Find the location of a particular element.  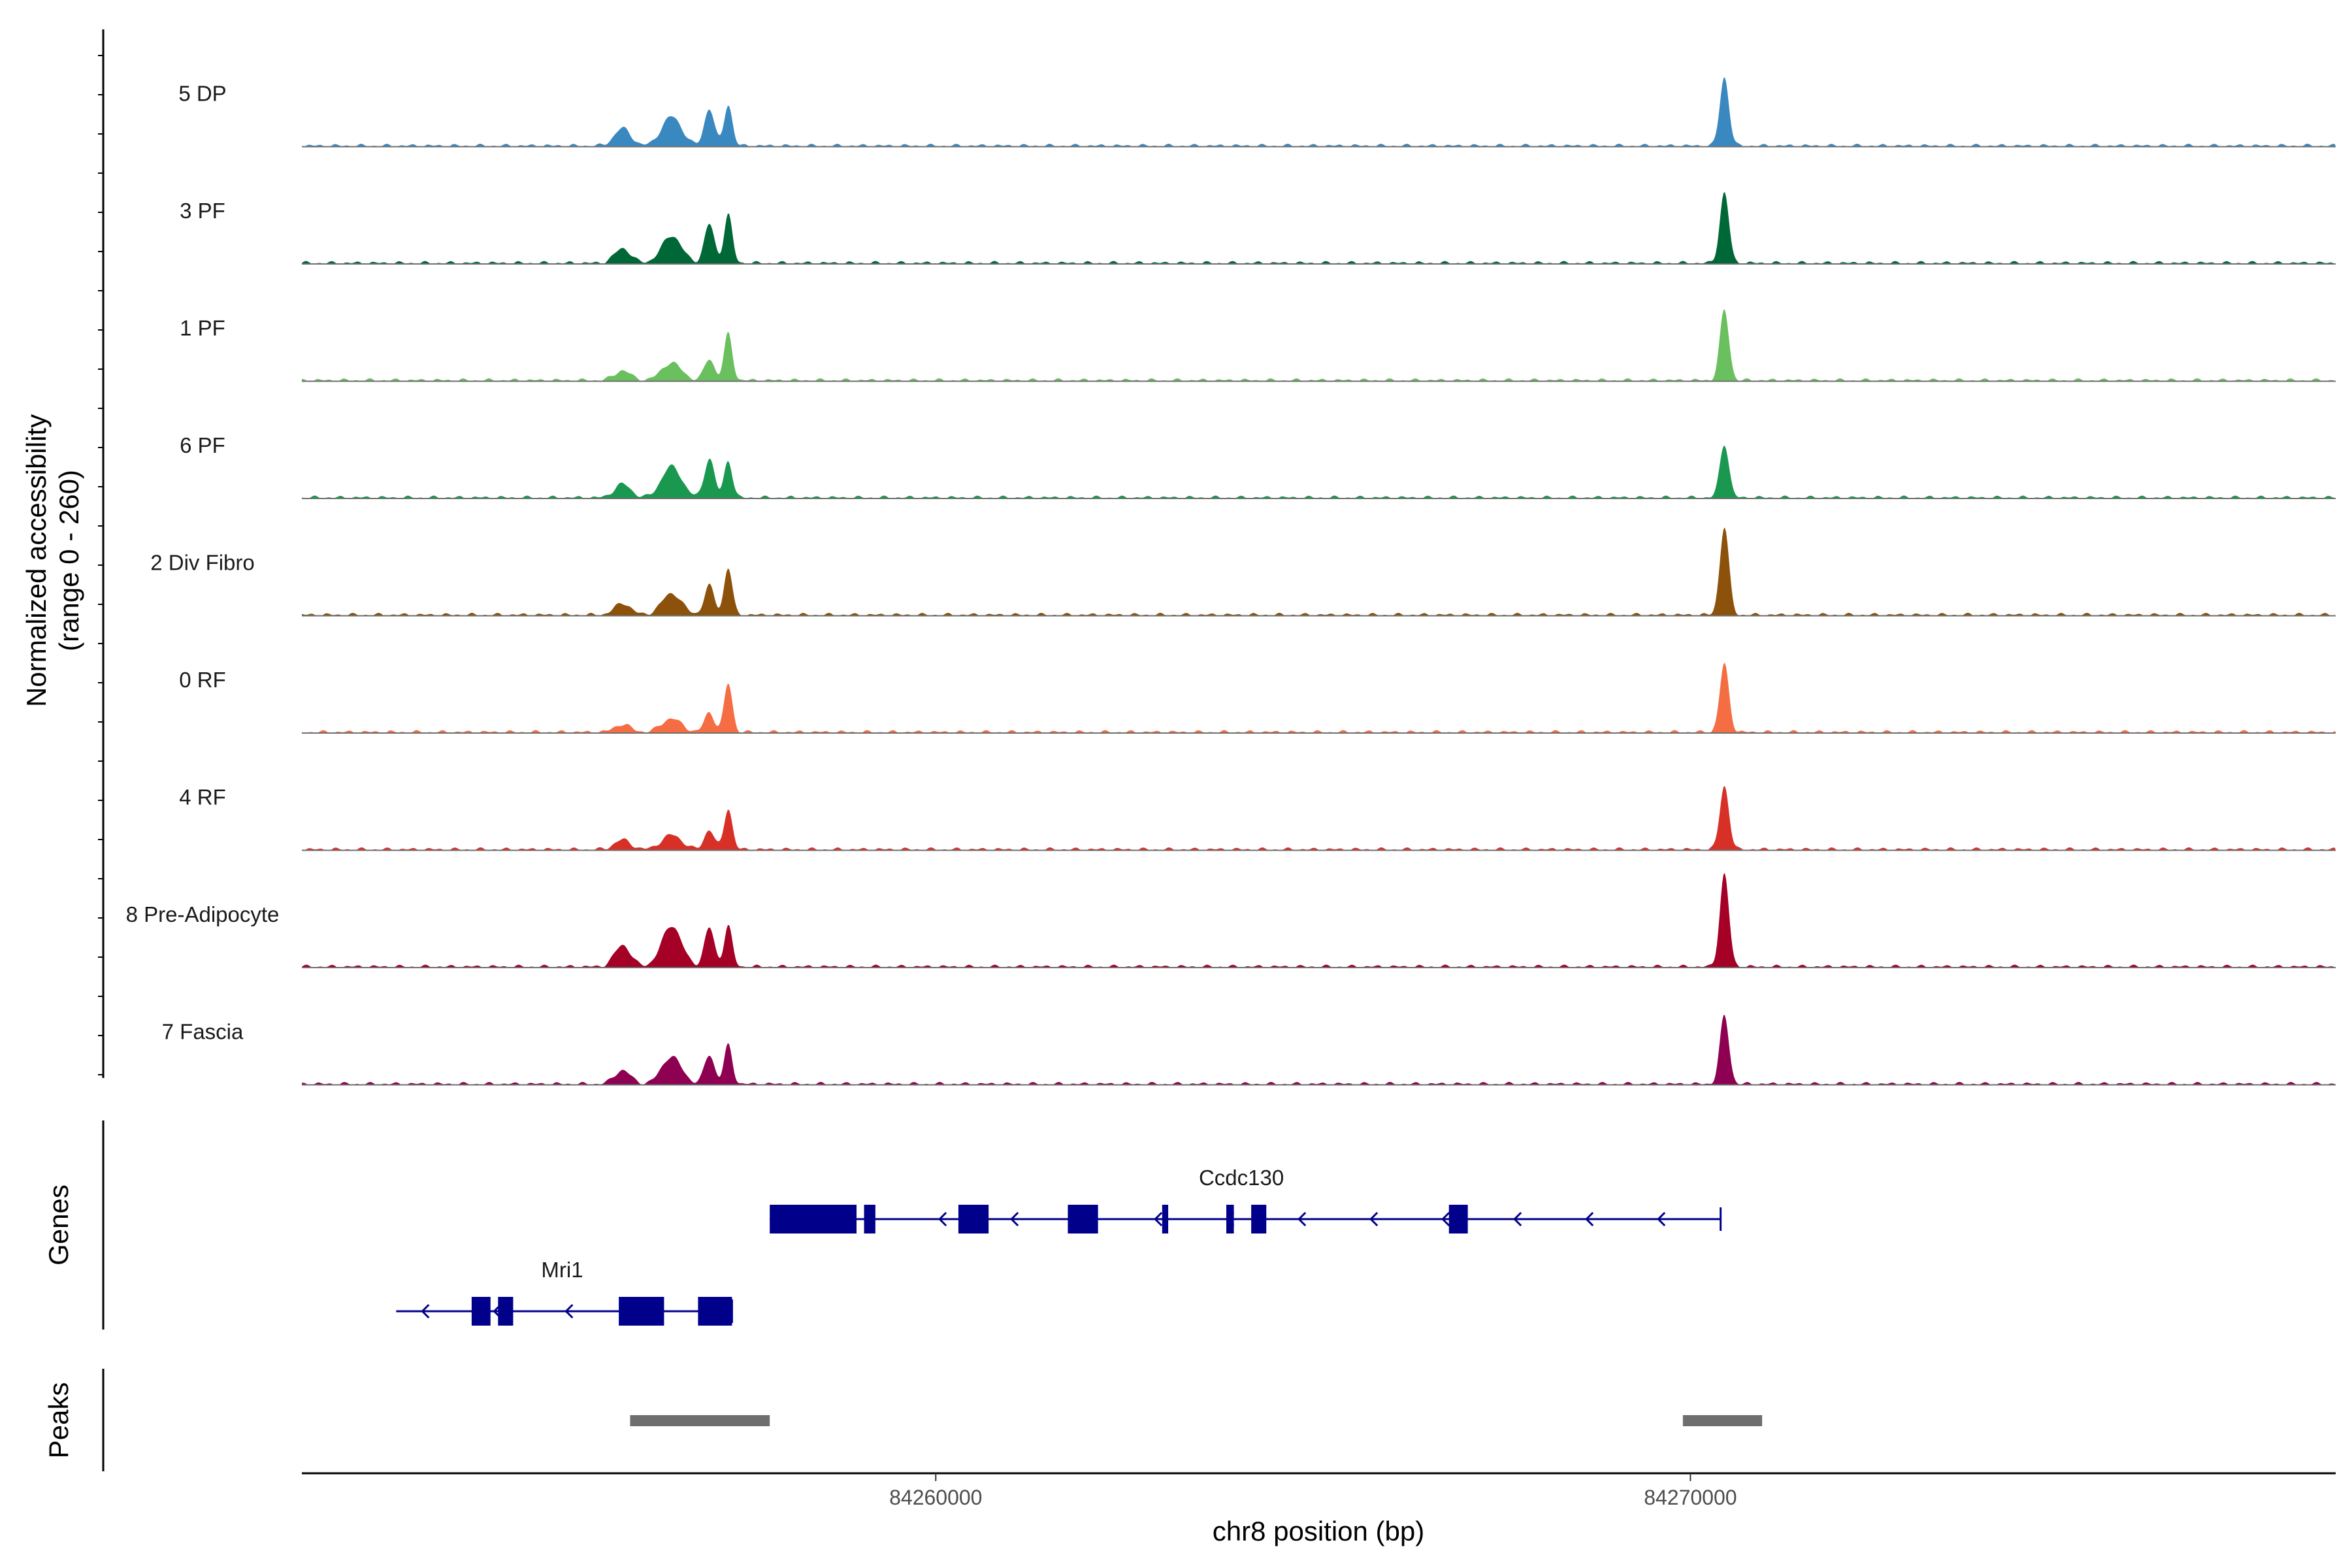

genes-panel-title: Genes is located at coordinates (58, 1225).